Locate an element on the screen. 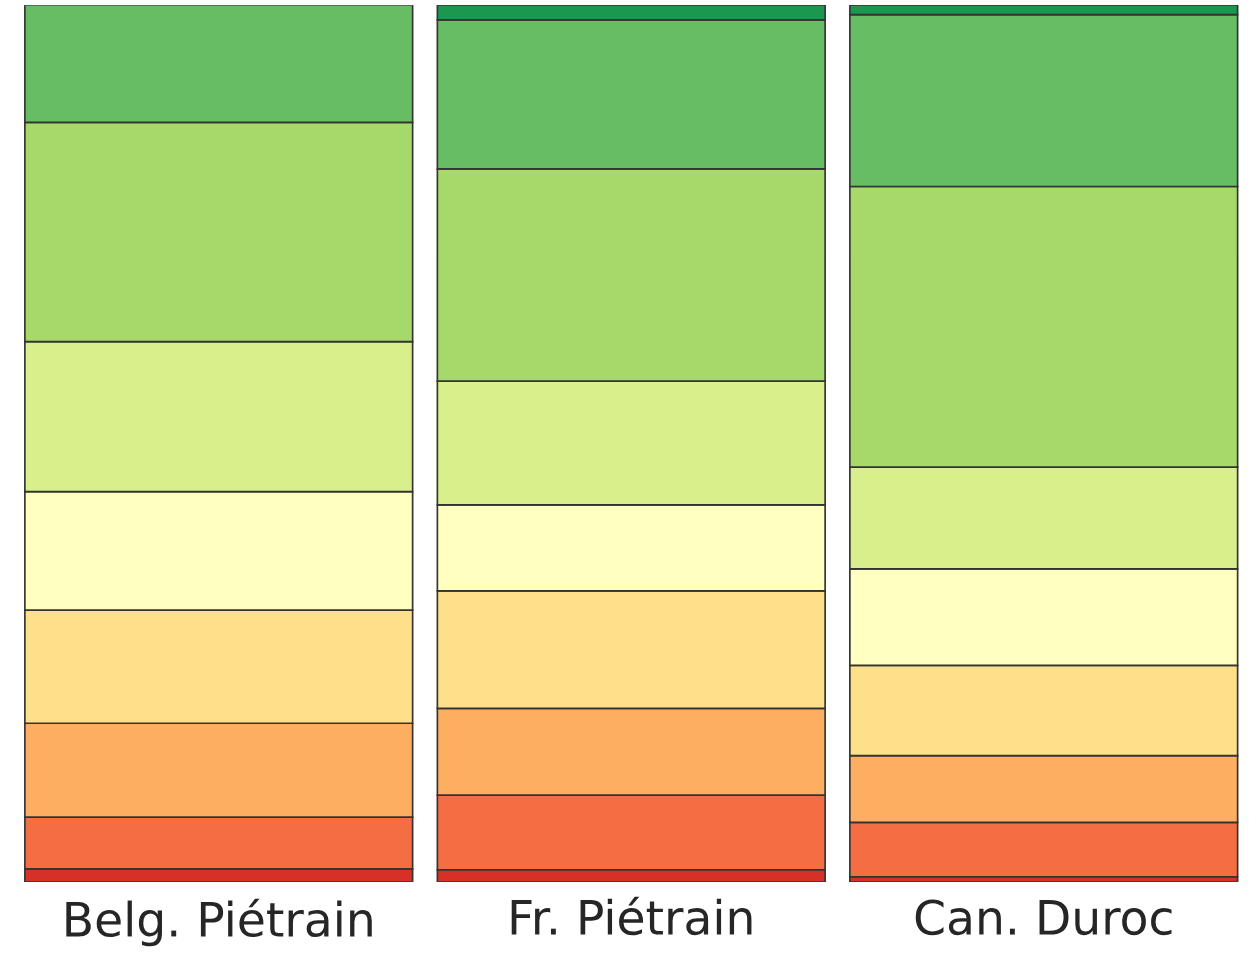  x-tick-label: Belg. Piétrain is located at coordinates (219, 922).